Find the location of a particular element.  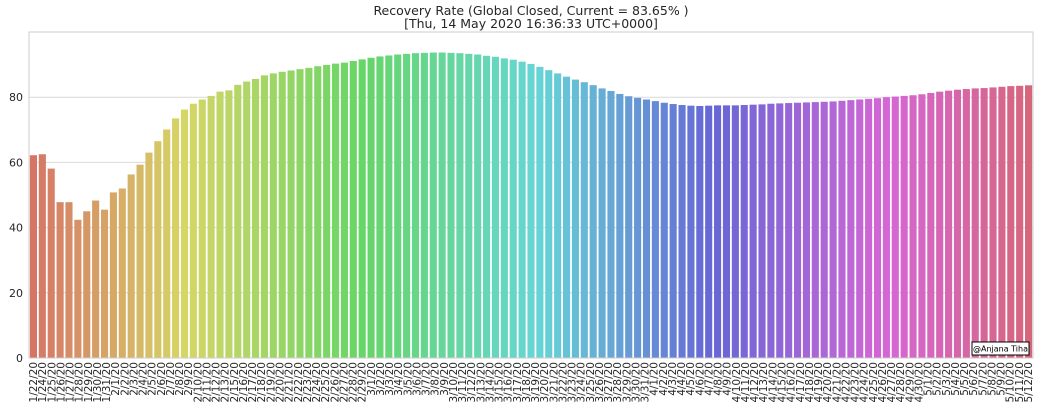

x-tick-label: 3/15/20 is located at coordinates (500, 382).